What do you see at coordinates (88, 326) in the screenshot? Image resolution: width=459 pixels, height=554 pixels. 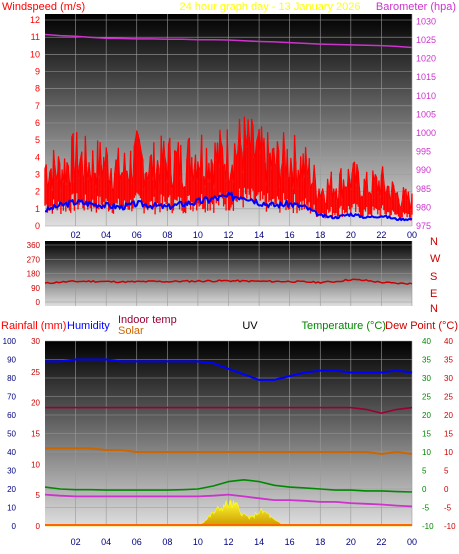 I see `legend-humidity: Humidity` at bounding box center [88, 326].